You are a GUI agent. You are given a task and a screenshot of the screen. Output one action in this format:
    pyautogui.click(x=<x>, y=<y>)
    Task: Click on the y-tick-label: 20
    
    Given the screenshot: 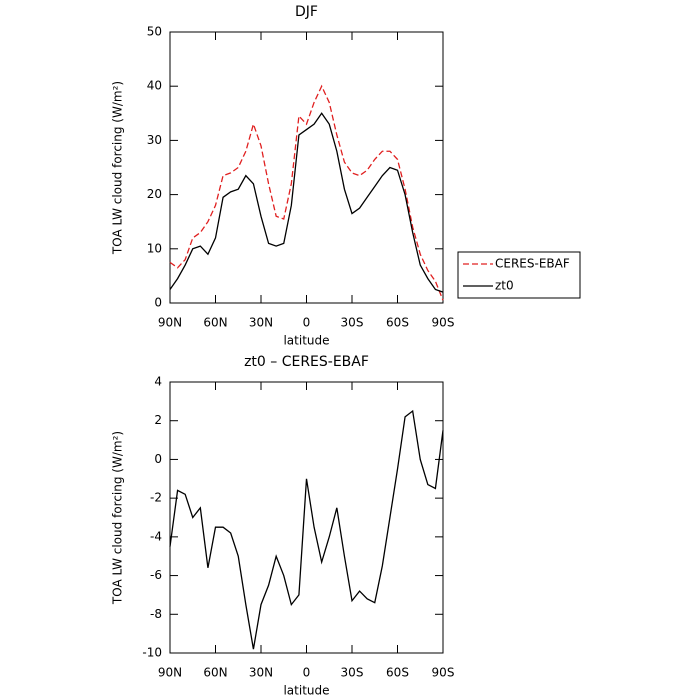 What is the action you would take?
    pyautogui.click(x=154, y=194)
    